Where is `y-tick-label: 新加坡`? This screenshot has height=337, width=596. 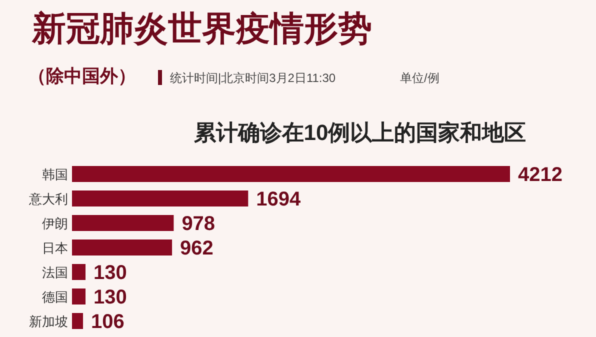
y-tick-label: 新加坡 is located at coordinates (48, 321).